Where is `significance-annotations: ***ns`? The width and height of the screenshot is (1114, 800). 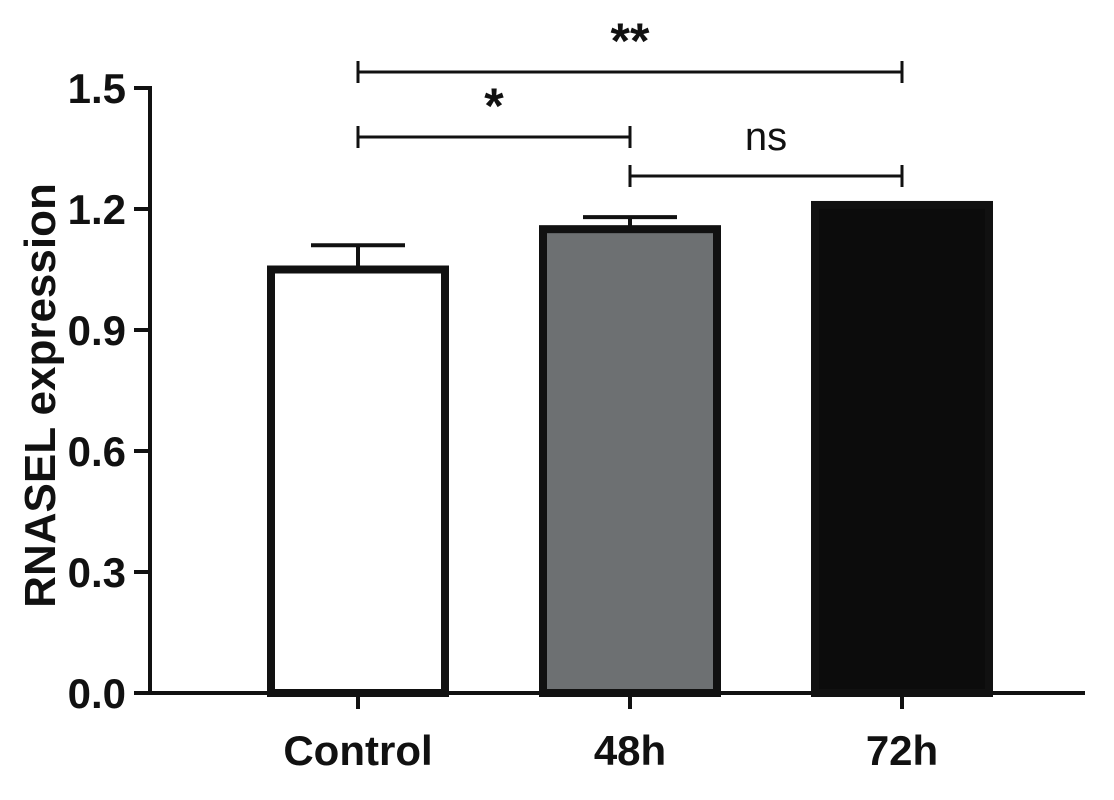
significance-annotations: ***ns is located at coordinates (630, 100).